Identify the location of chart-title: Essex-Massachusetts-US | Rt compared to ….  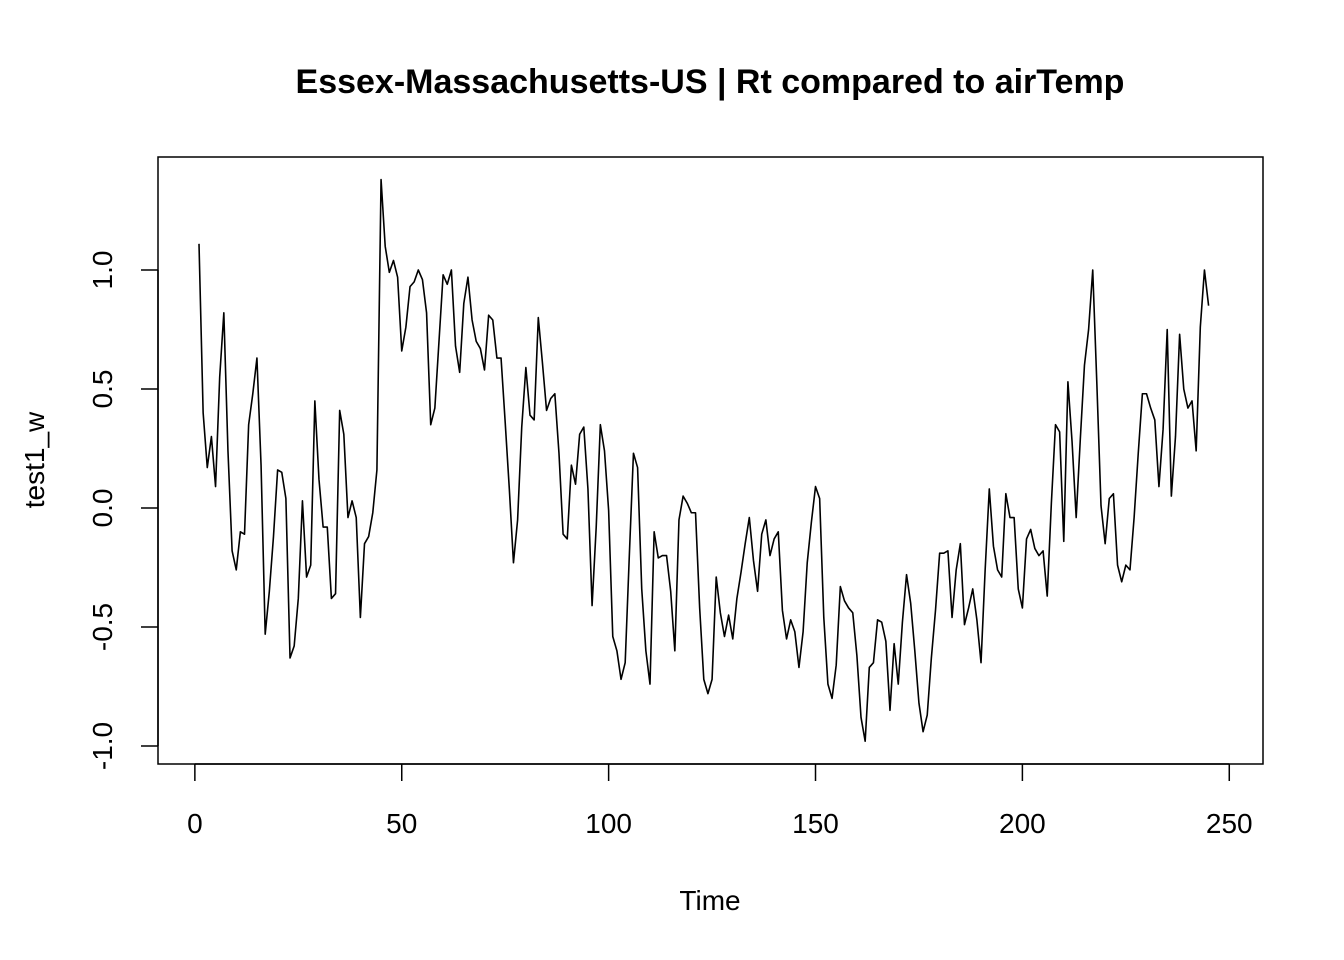
(710, 82).